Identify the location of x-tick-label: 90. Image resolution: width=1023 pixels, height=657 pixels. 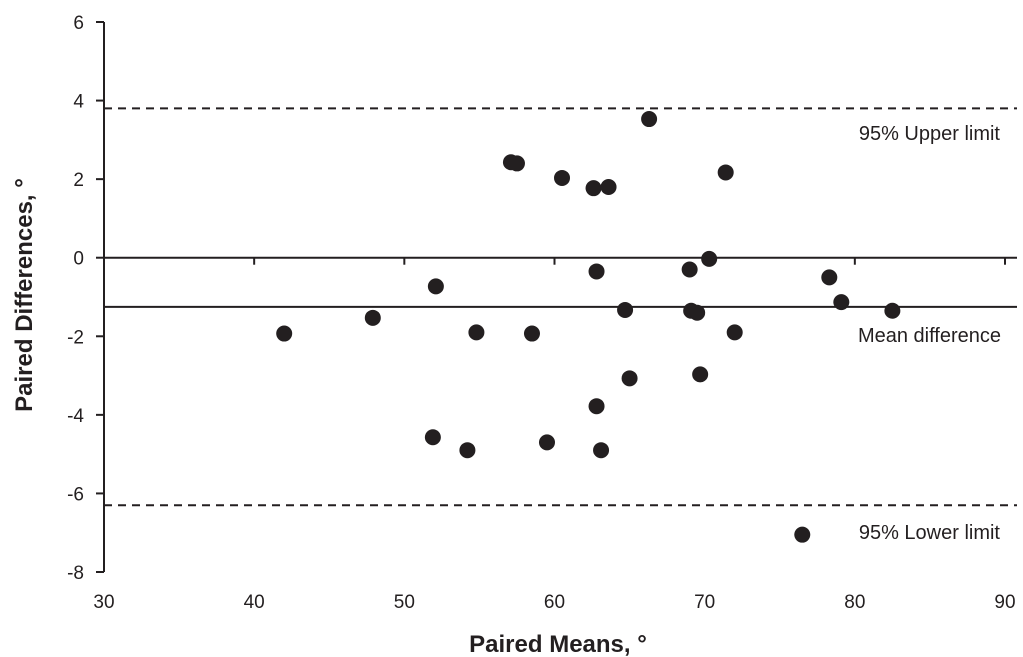
(1004, 602).